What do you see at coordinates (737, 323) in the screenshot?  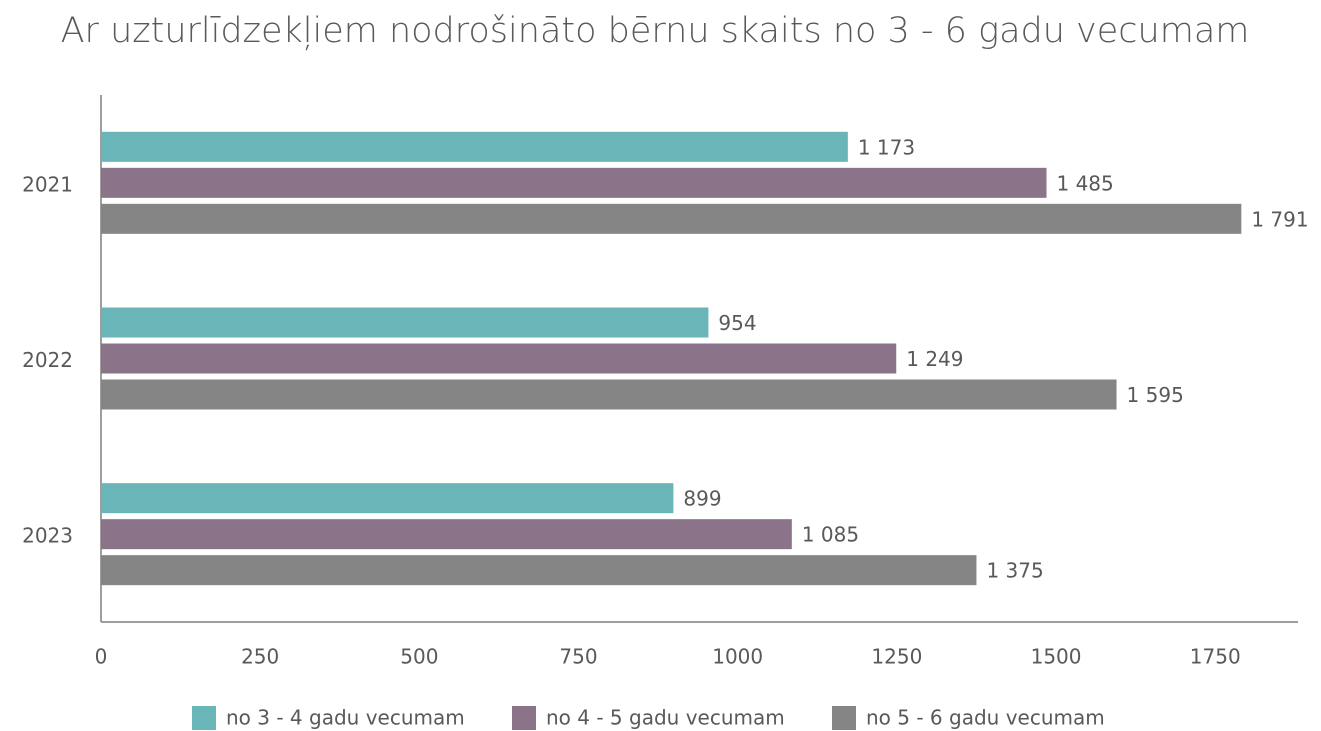 I see `data-label: 954` at bounding box center [737, 323].